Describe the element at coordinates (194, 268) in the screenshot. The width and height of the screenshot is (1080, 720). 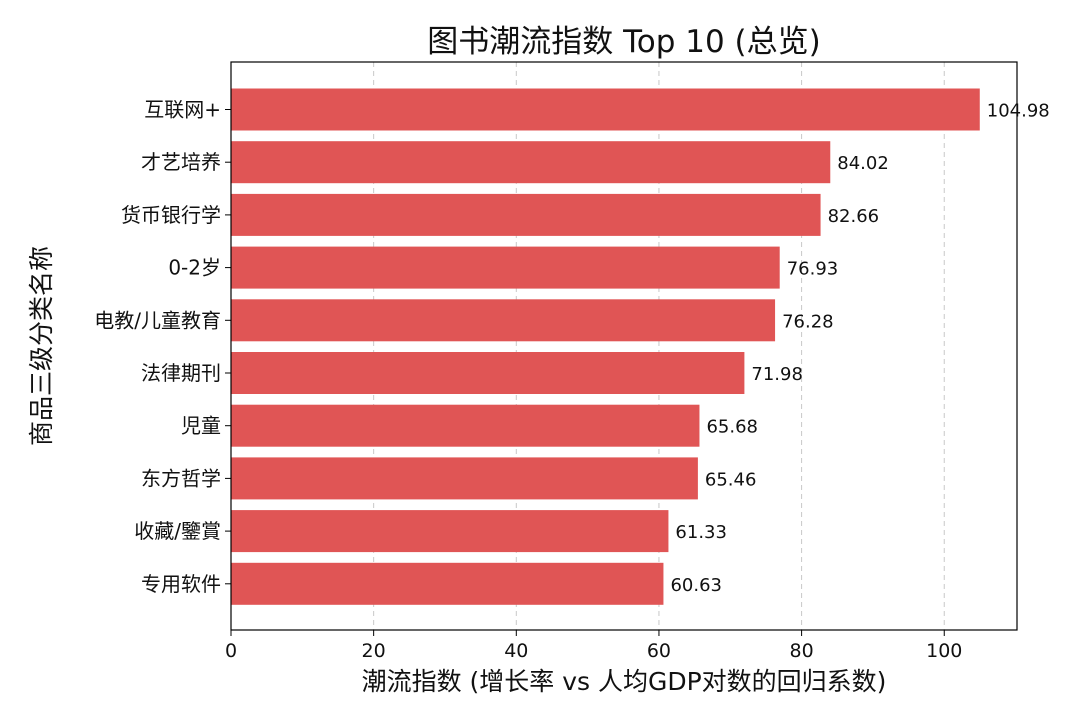
I see `category-label: 0-2岁` at that location.